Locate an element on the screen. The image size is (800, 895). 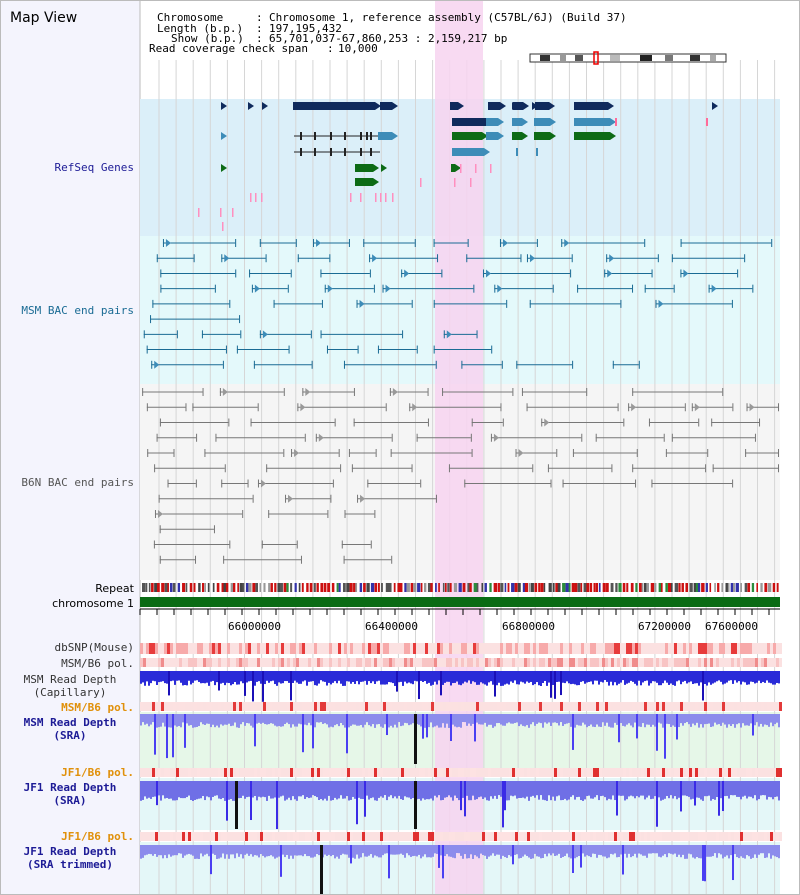
coverage-sep: : is located at coordinates (330, 48).